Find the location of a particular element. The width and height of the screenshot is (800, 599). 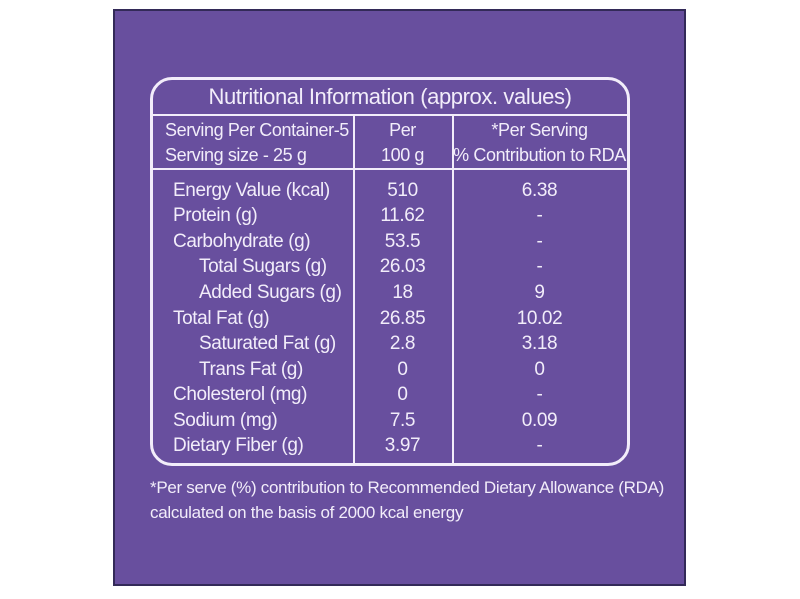

per-100g-label: 100 g is located at coordinates (402, 155).